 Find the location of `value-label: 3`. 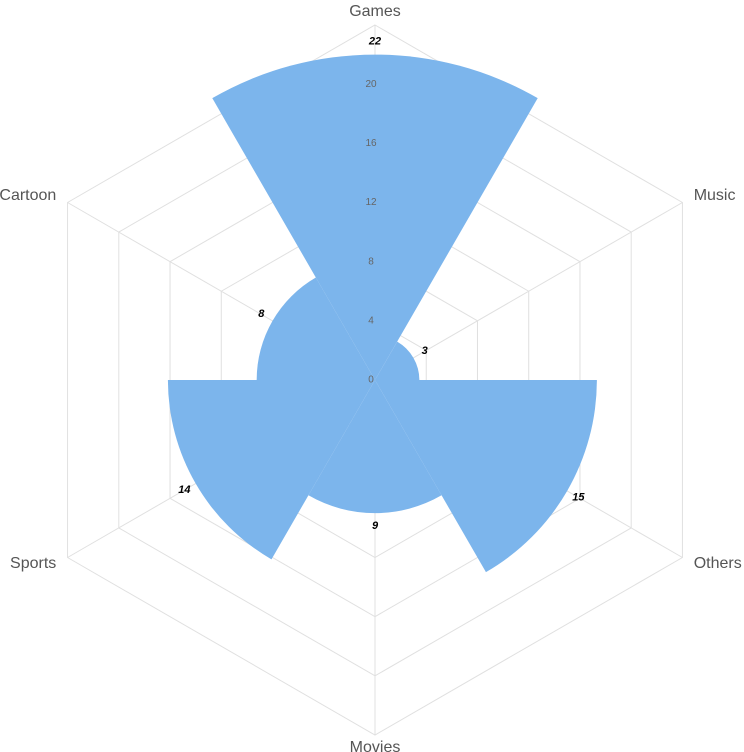

value-label: 3 is located at coordinates (425, 351).